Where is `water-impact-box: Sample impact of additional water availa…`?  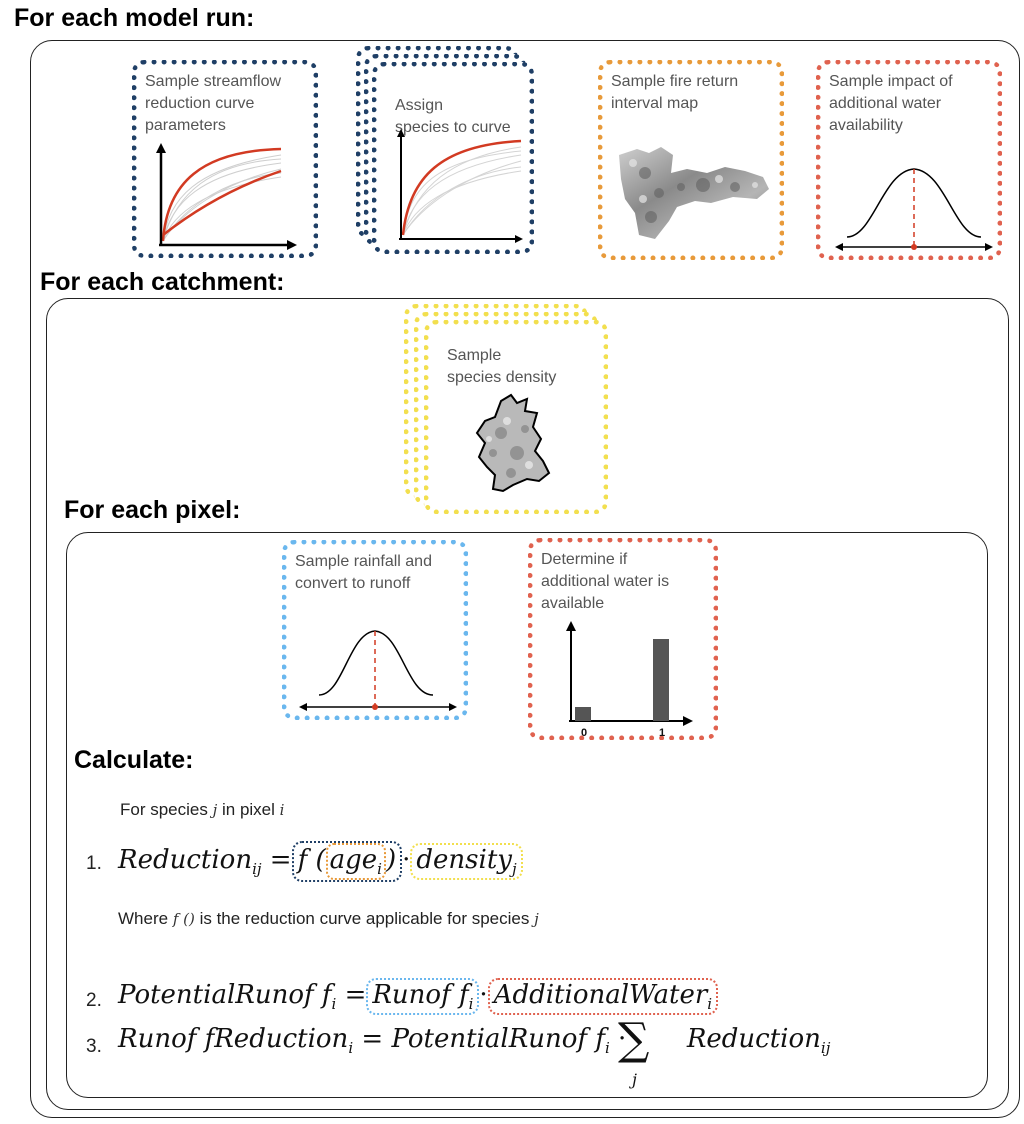
water-impact-box: Sample impact of additional water availa… is located at coordinates (909, 160).